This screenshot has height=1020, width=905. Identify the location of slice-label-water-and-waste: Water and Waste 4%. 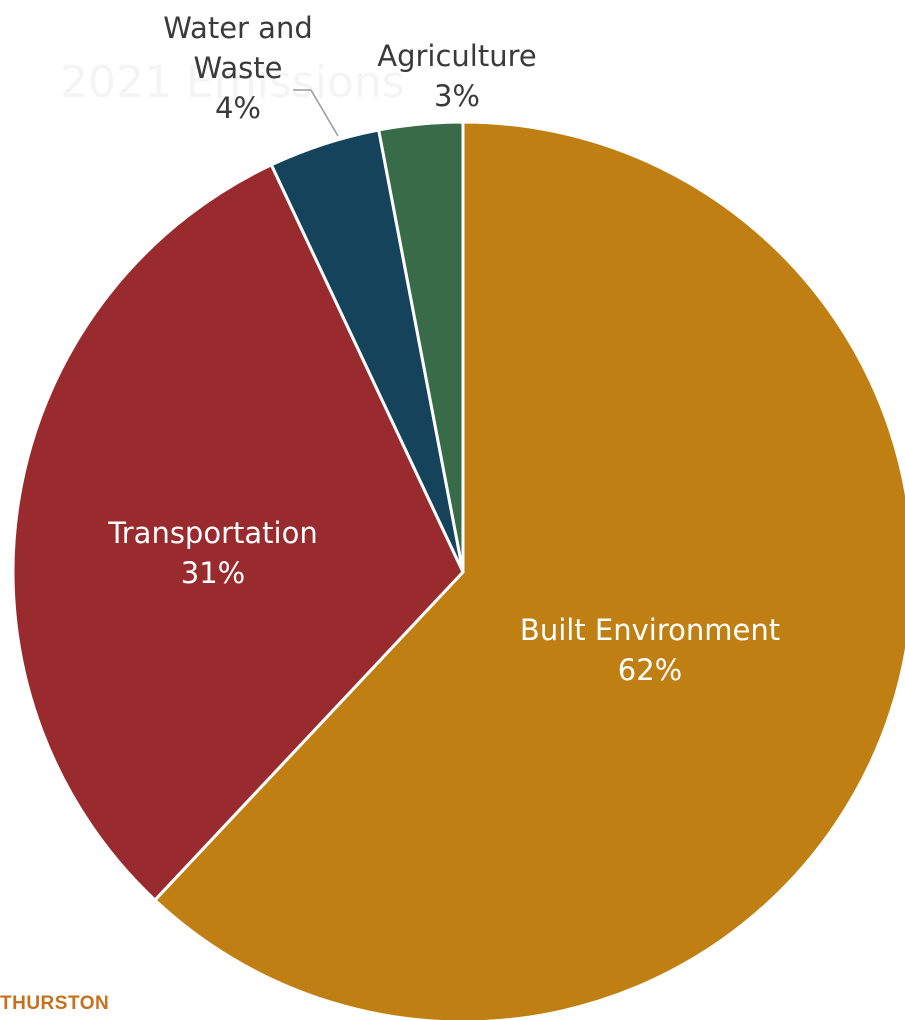
(238, 68).